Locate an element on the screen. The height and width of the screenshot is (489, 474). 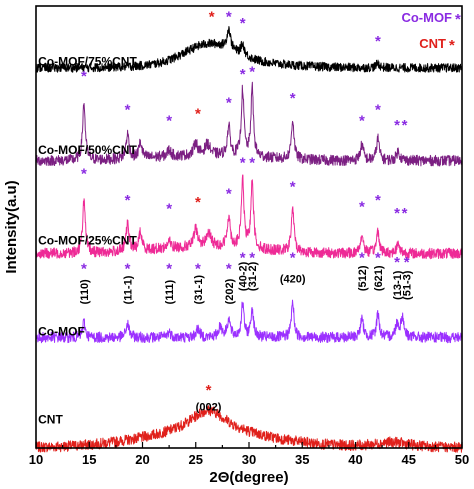
hkl-label: (11-1) is located at coordinates (129, 289).